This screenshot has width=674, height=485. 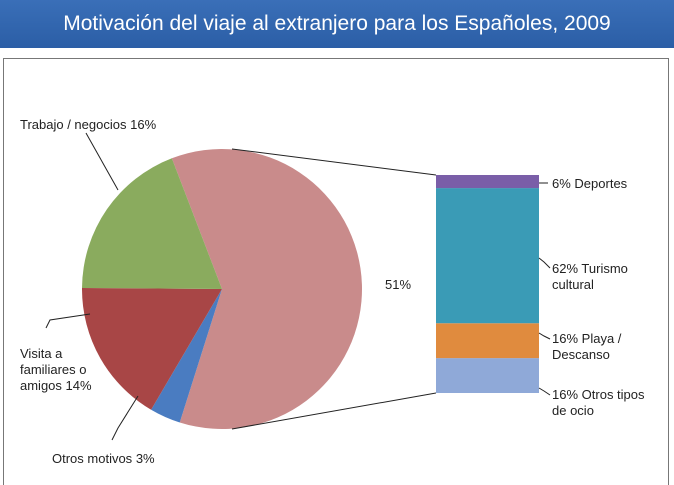 I want to click on slice-label: Trabajo / negocios 16%, so click(x=88, y=124).